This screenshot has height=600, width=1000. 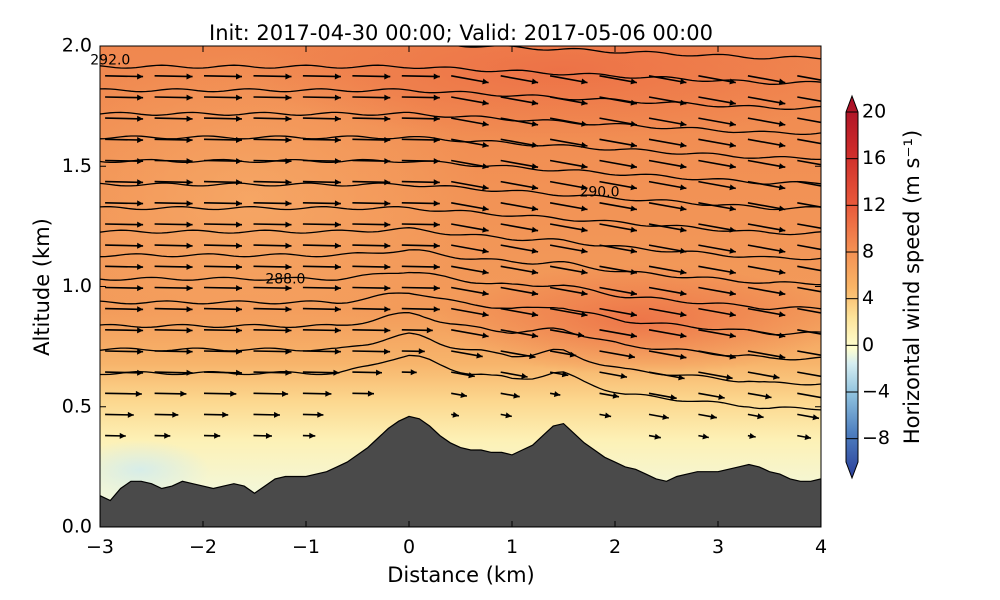 What do you see at coordinates (460, 267) in the screenshot?
I see `isentrope-line` at bounding box center [460, 267].